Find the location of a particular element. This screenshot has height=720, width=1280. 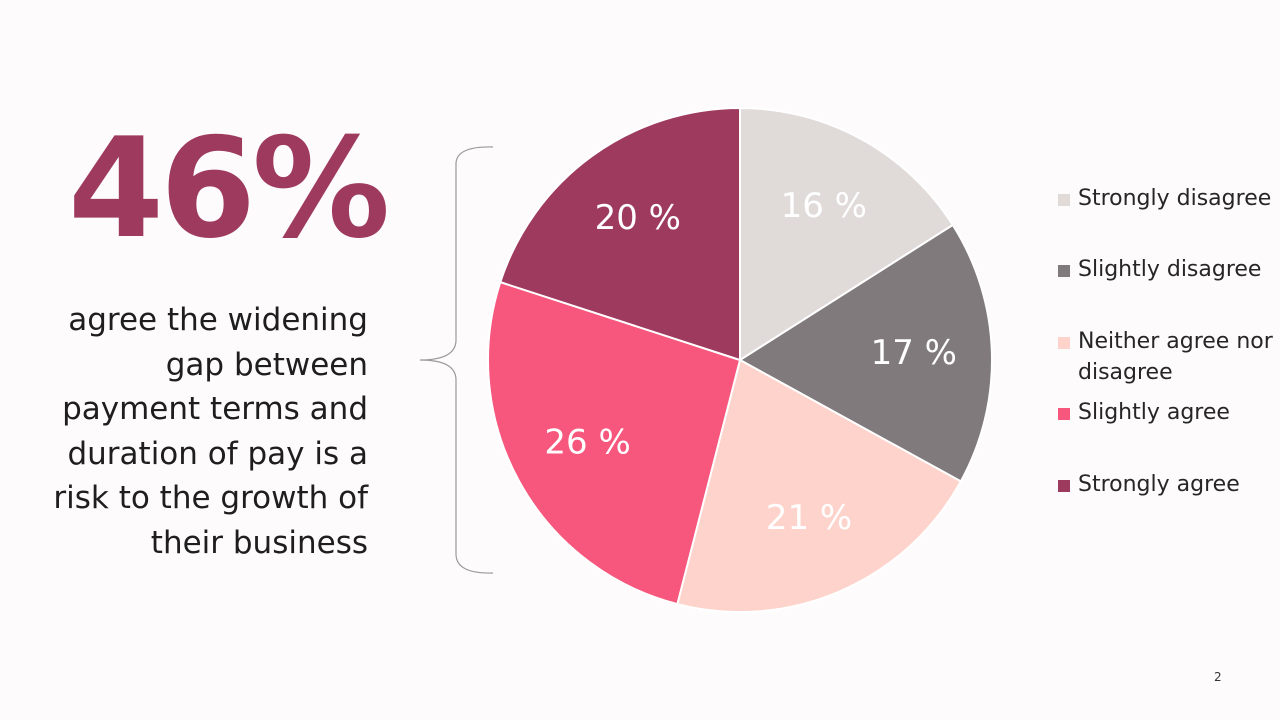

legend-item: Neither agree nor disagree is located at coordinates (1165, 357).